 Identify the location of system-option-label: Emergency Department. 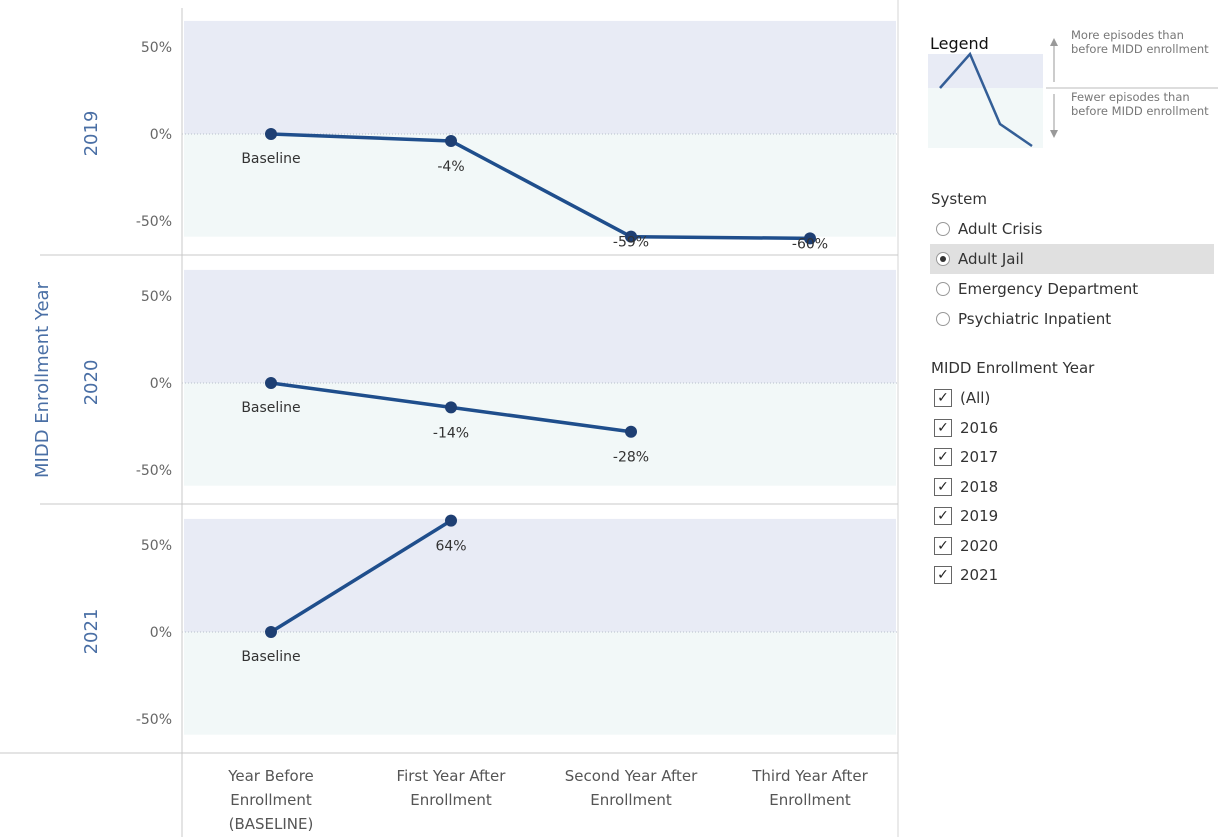
(1048, 289).